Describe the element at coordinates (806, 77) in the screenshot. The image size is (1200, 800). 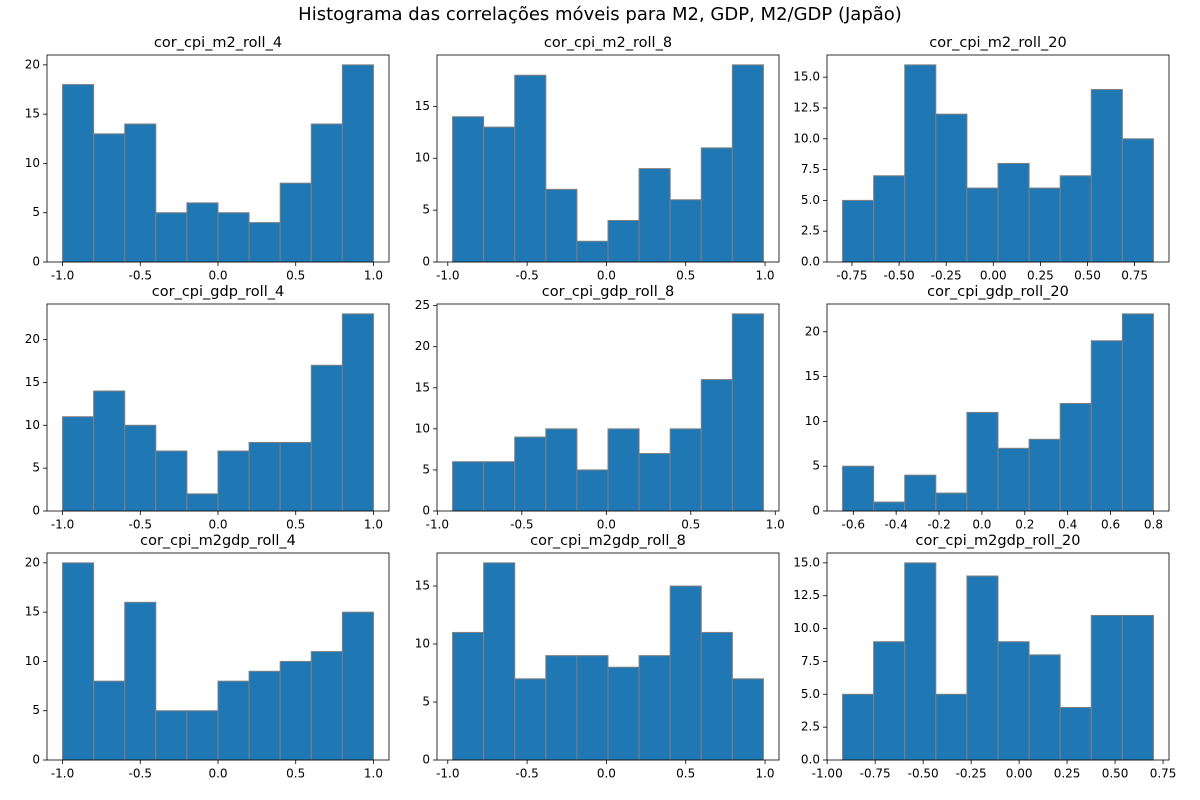
I see `y-tick-label: 15.0` at that location.